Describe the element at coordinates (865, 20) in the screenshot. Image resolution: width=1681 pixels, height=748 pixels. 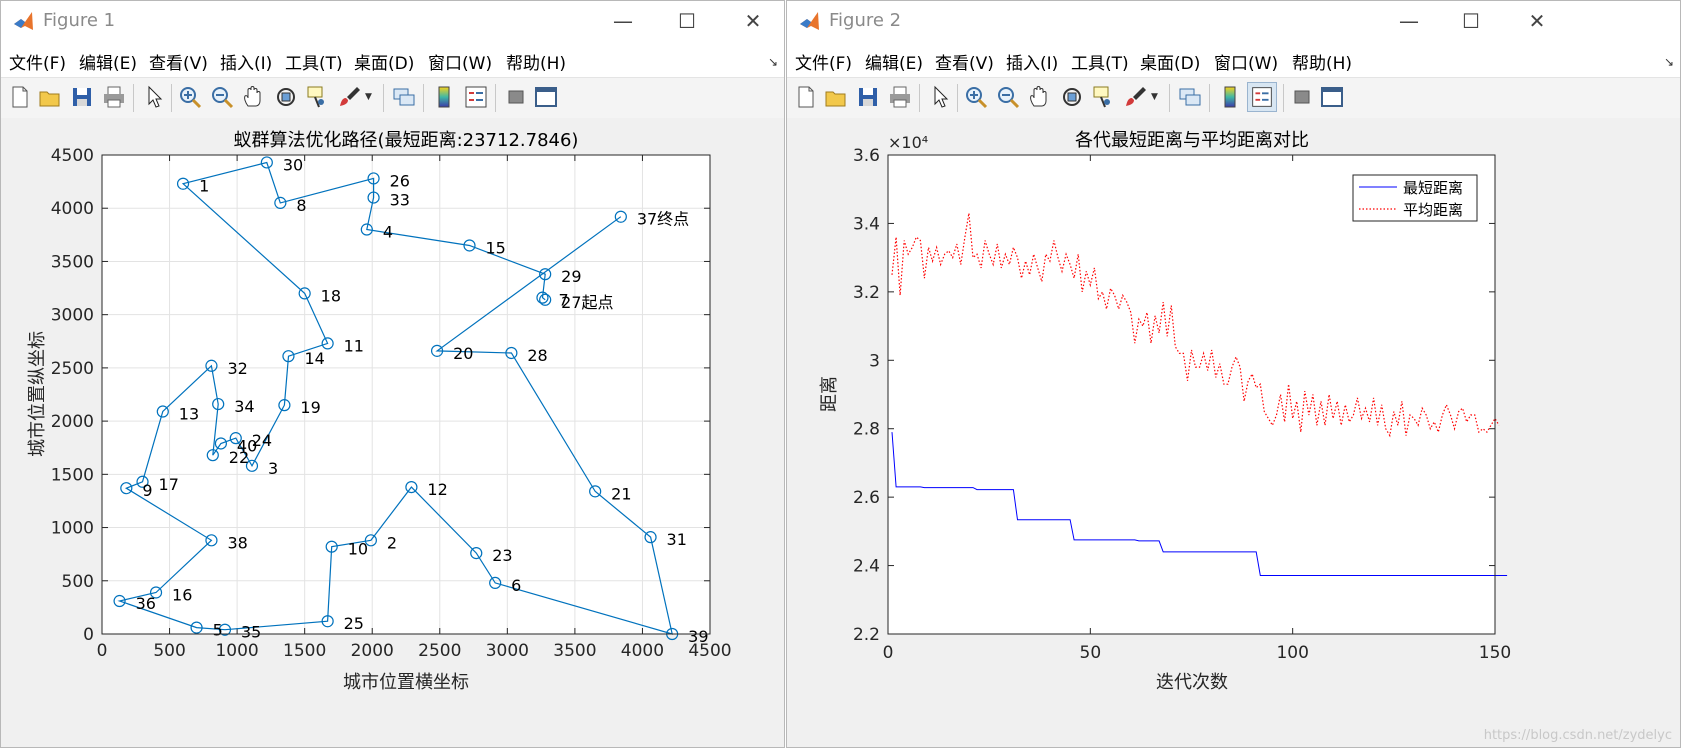
I see `figure-2-title: Figure 2` at that location.